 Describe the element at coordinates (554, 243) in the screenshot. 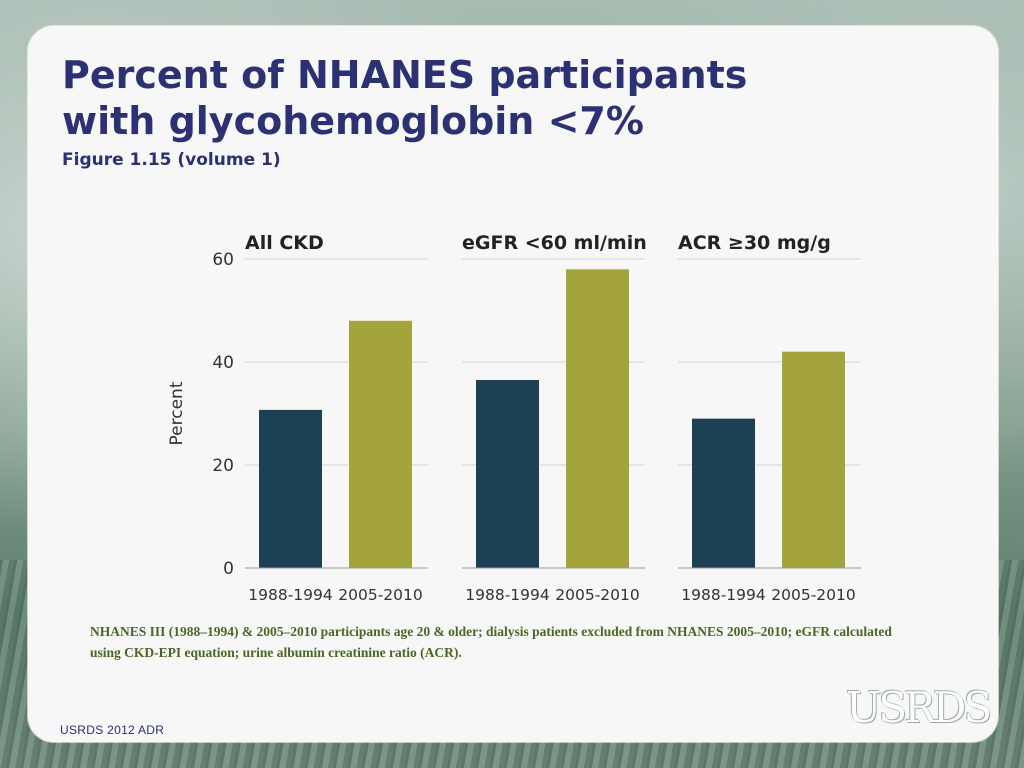

I see `panel-title: eGFR <60 ml/min` at that location.